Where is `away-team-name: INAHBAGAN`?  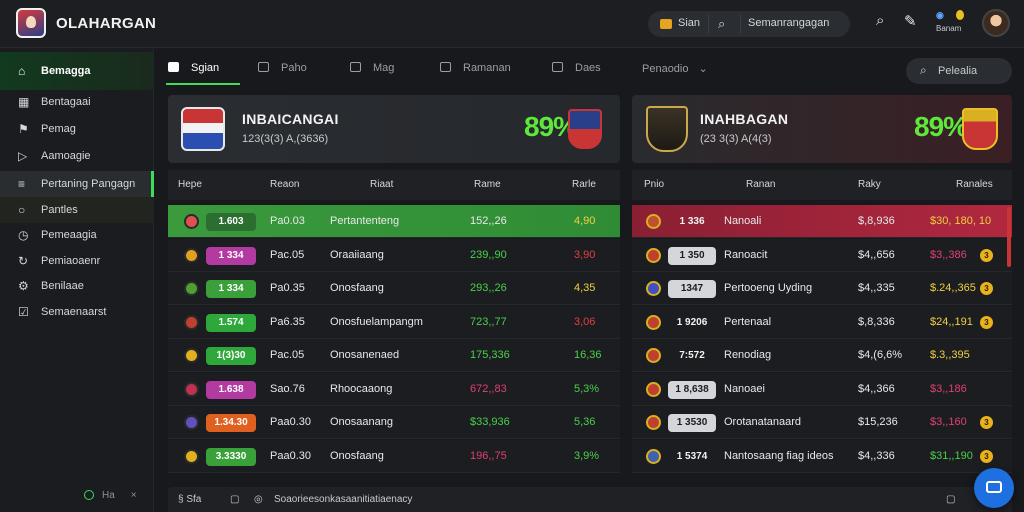 away-team-name: INAHBAGAN is located at coordinates (744, 119).